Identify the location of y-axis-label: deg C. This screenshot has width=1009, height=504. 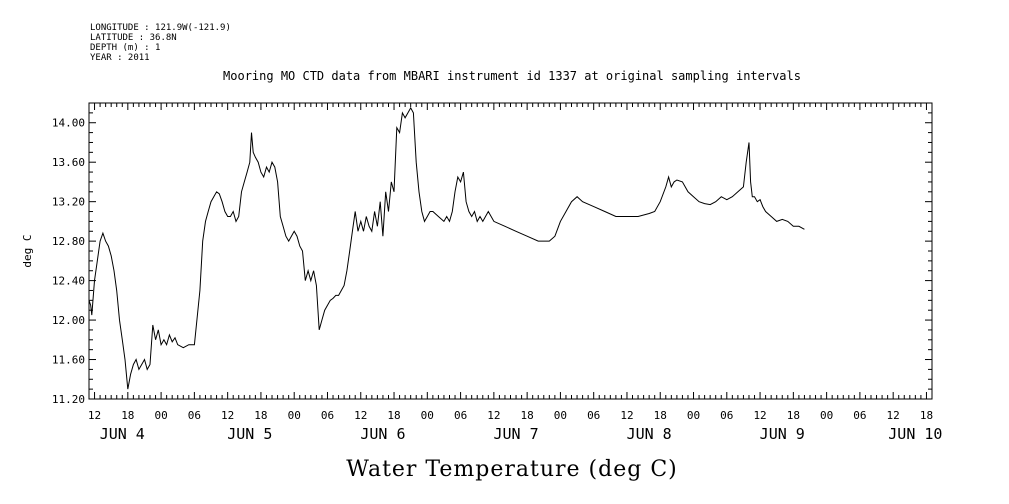
(27, 250).